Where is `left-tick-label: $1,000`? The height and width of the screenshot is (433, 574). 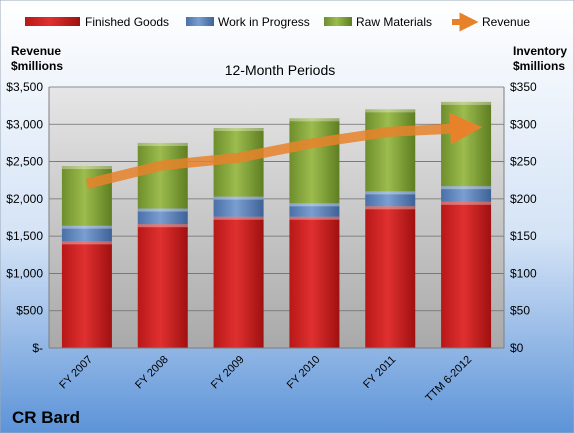 left-tick-label: $1,000 is located at coordinates (24, 273).